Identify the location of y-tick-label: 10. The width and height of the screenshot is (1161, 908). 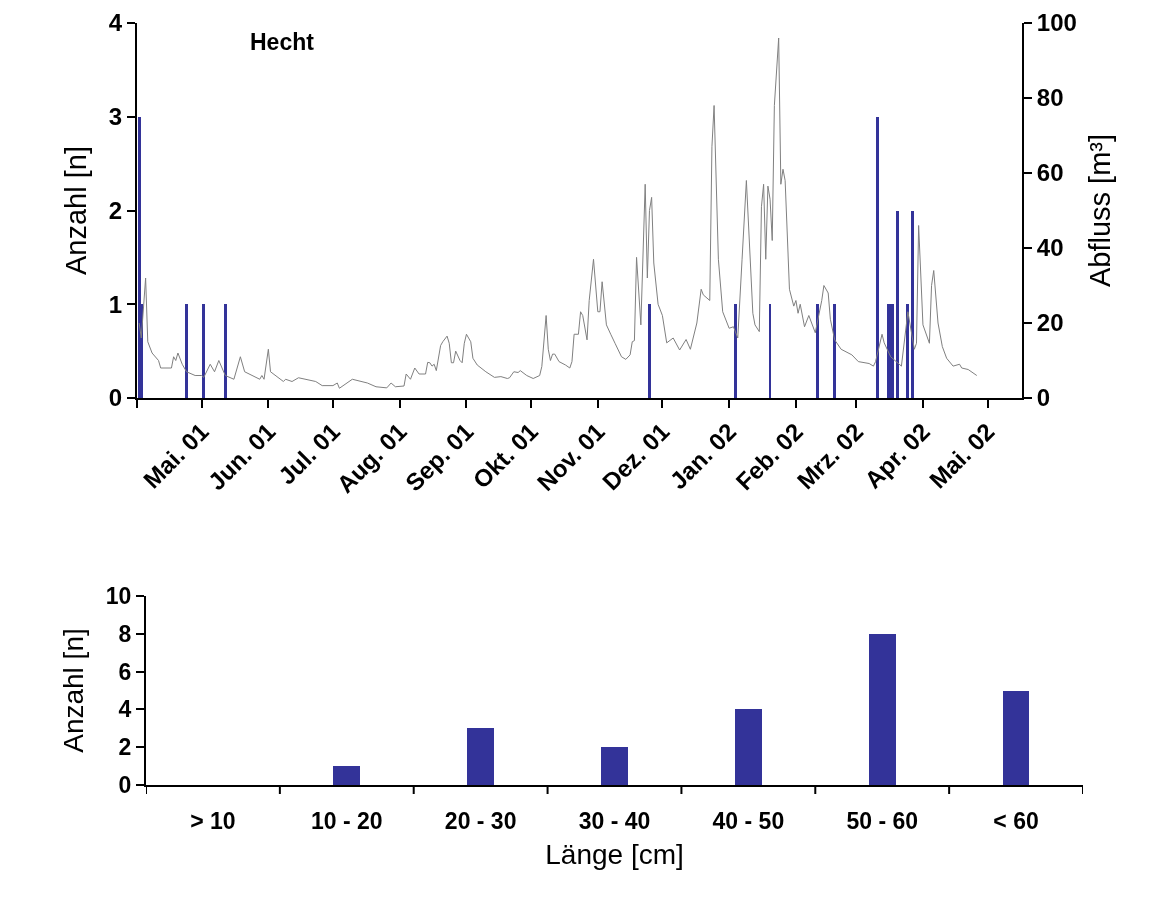
(118, 596).